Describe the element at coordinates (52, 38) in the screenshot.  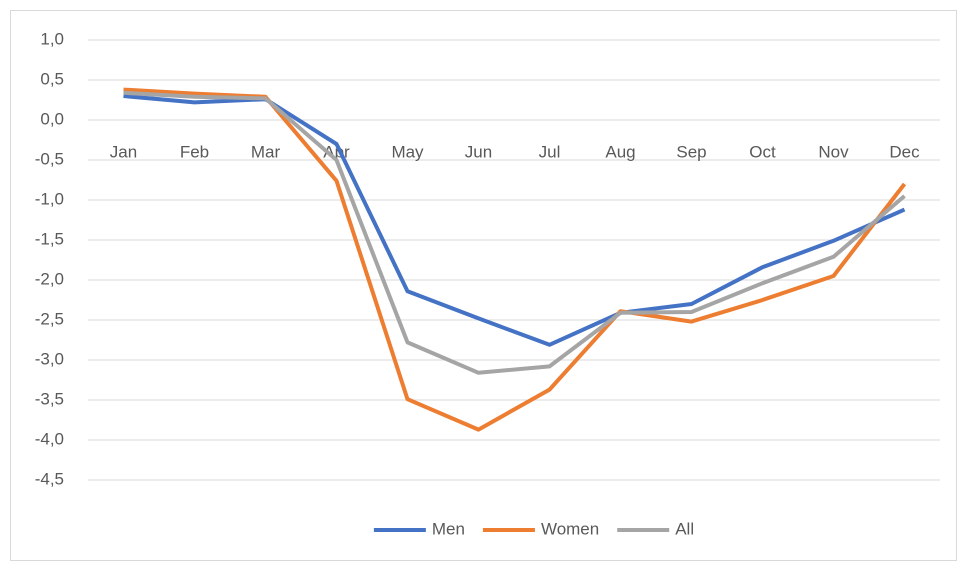
I see `y-tick-label: 1,0` at that location.